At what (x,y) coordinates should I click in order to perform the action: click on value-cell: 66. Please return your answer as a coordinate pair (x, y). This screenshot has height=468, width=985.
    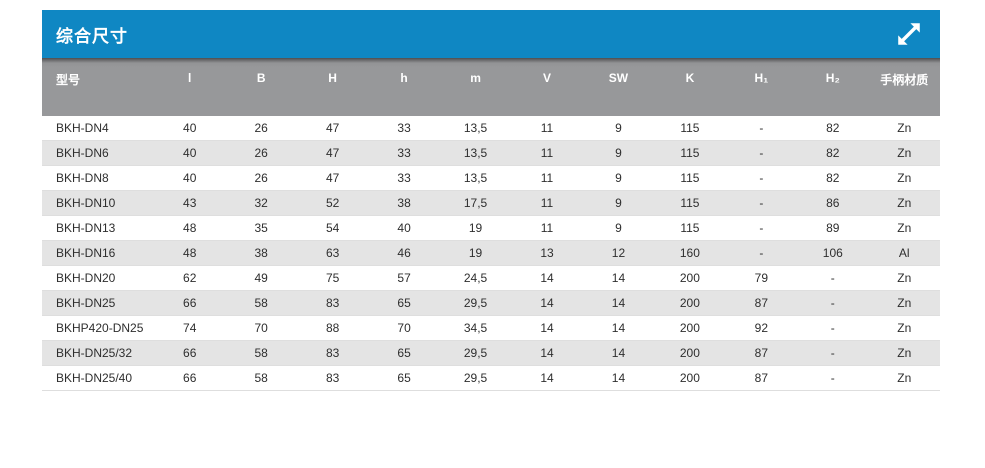
    Looking at the image, I should click on (190, 378).